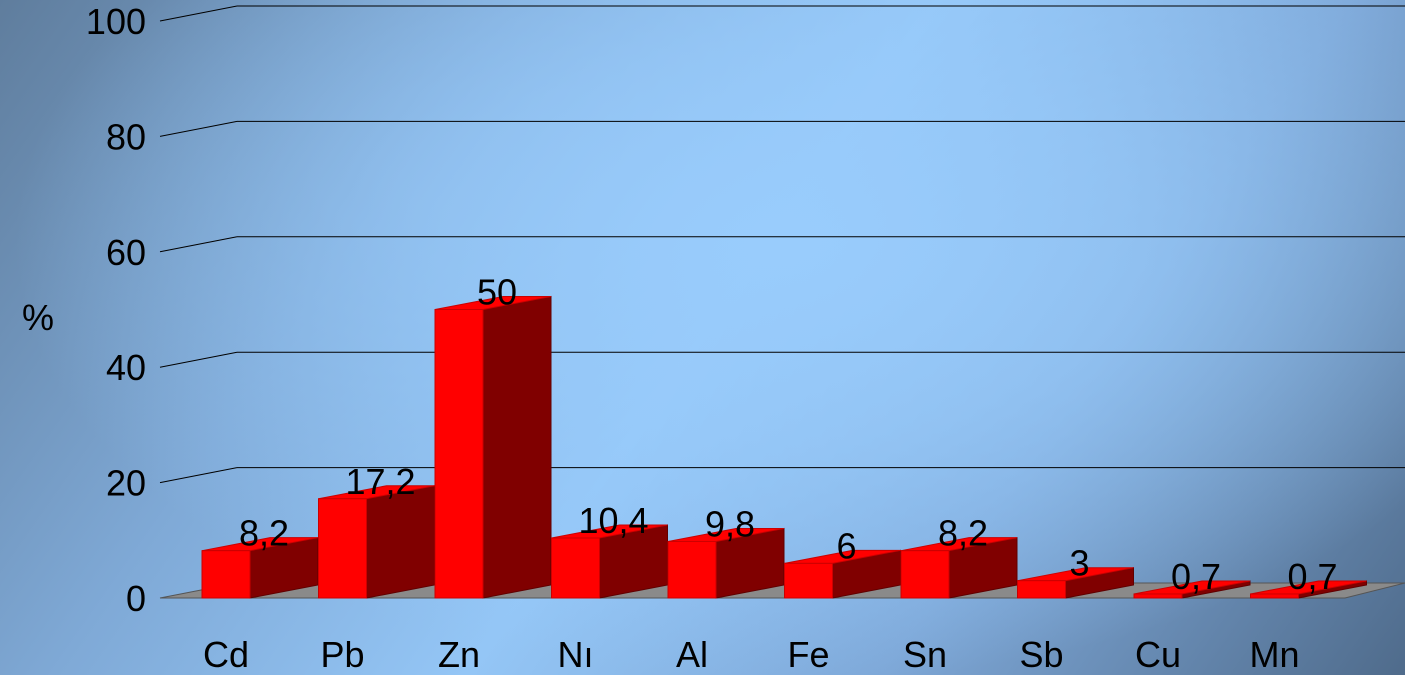  I want to click on bar-Sb, so click(1075, 583).